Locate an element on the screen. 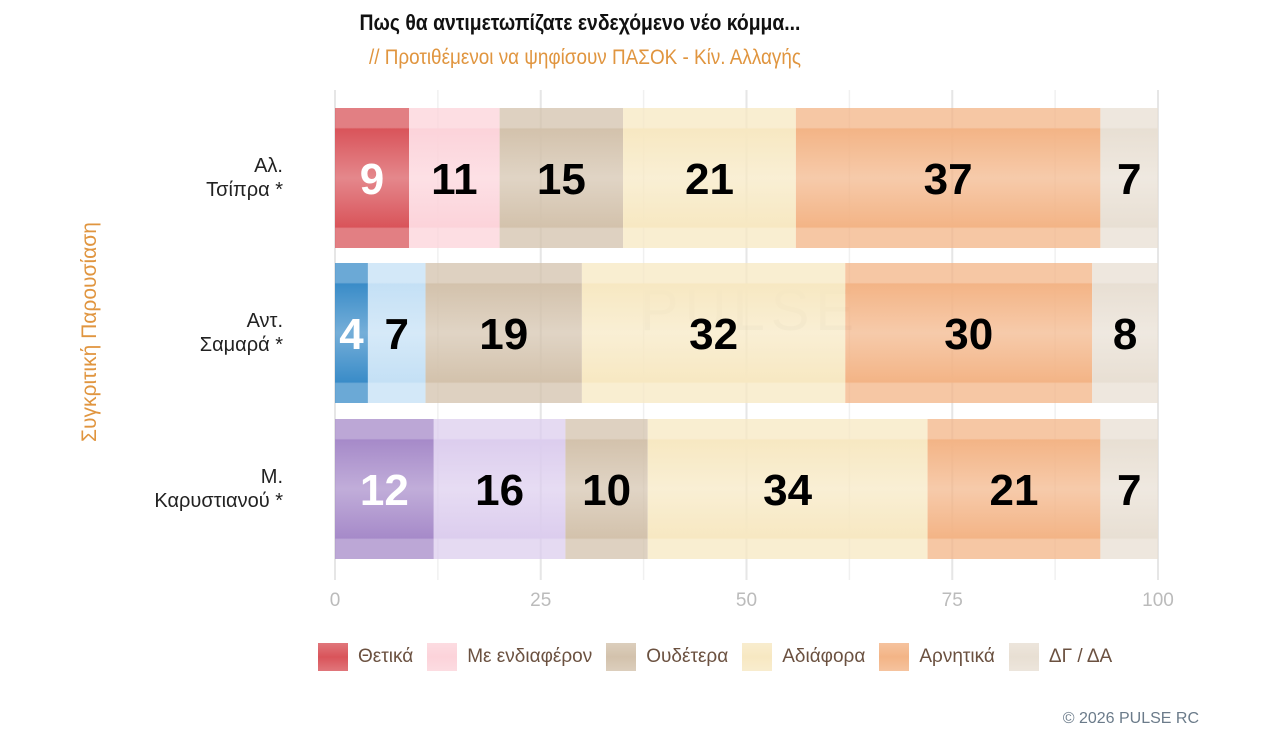 This screenshot has height=735, width=1271. legend-item: ΔΓ / ΔΑ is located at coordinates (1060, 657).